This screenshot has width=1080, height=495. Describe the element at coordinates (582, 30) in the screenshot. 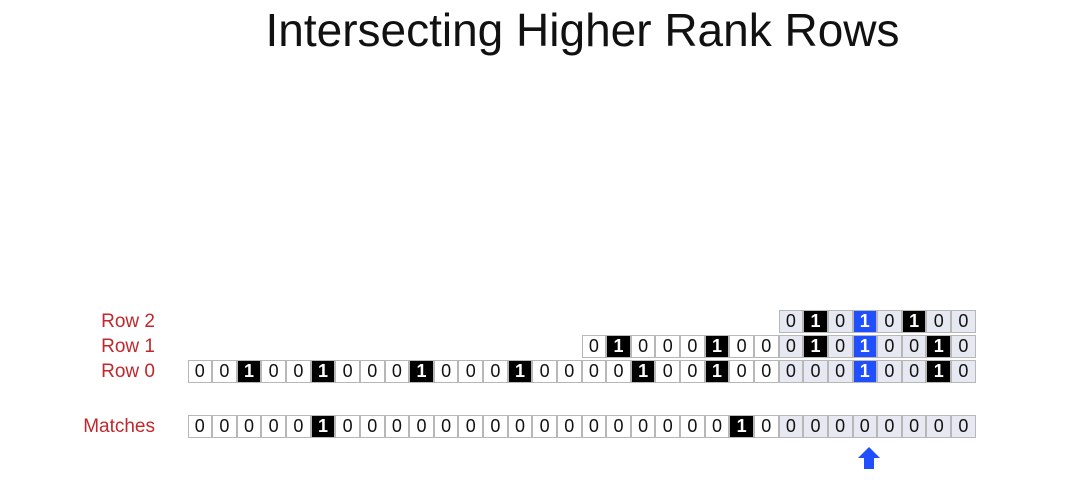

I see `page-title: Intersecting Higher Rank Rows` at that location.